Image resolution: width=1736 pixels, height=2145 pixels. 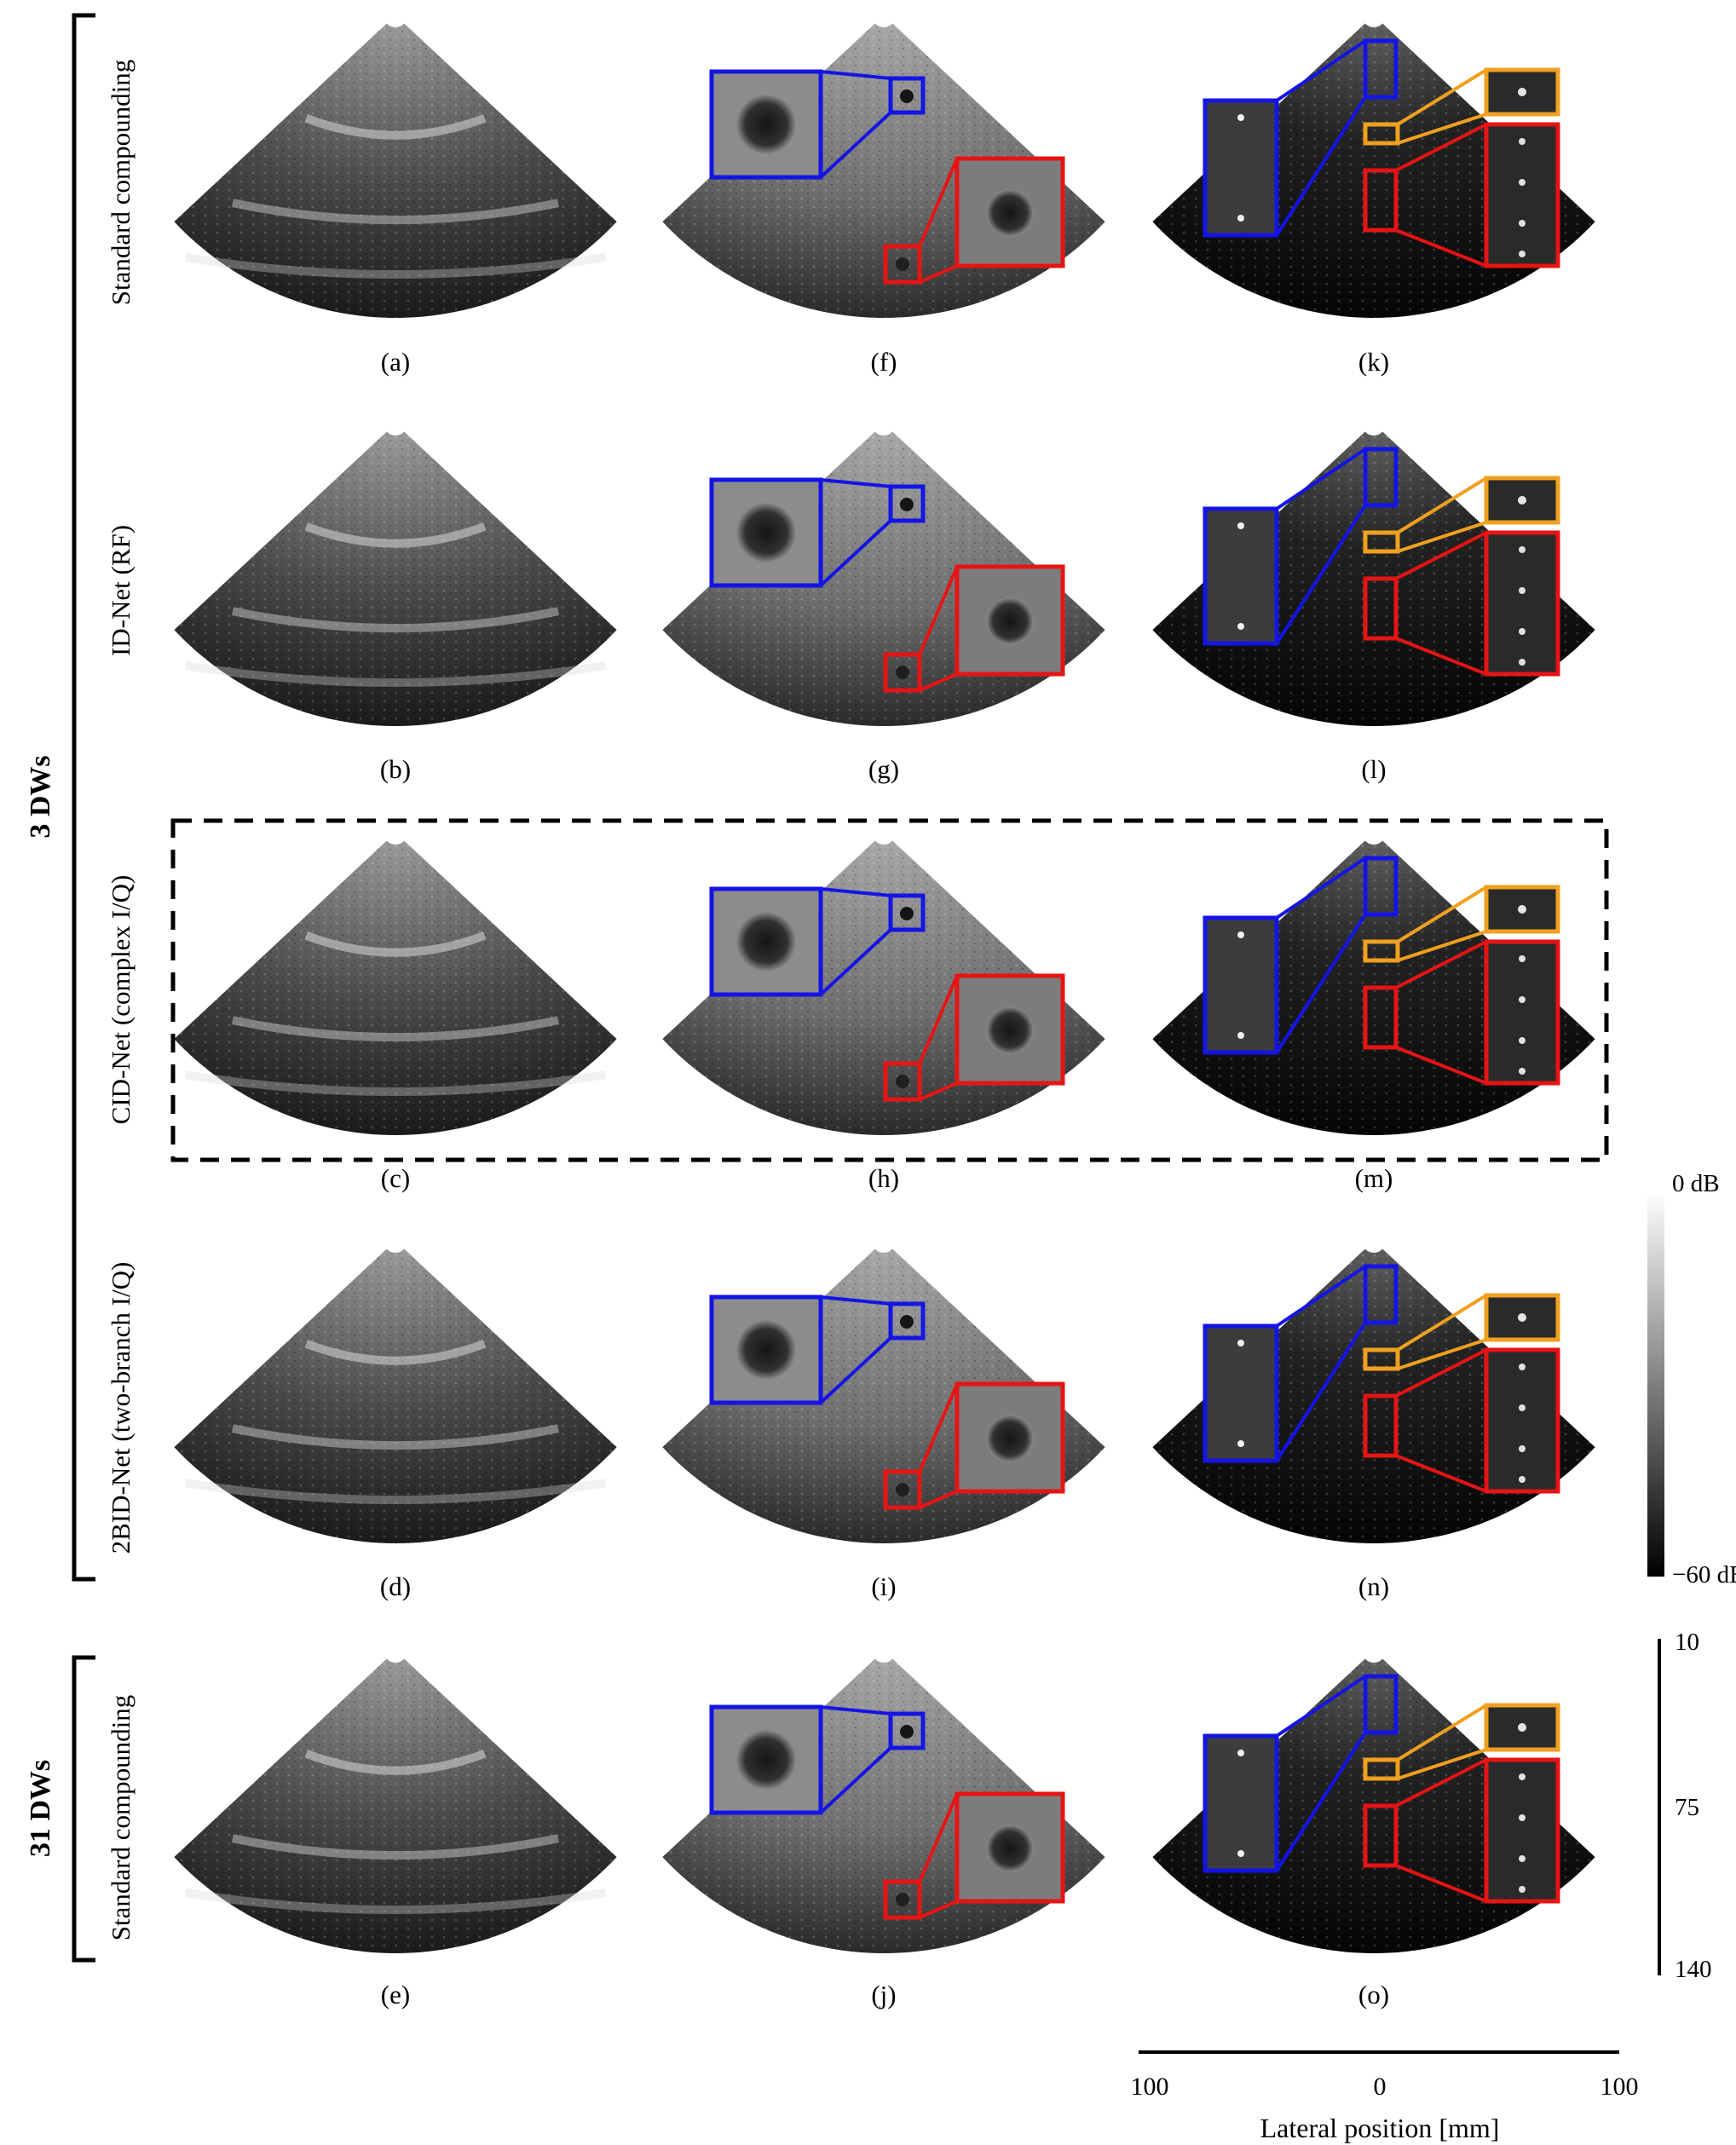 I want to click on depth-axis: 10 75 140, so click(x=1685, y=1806).